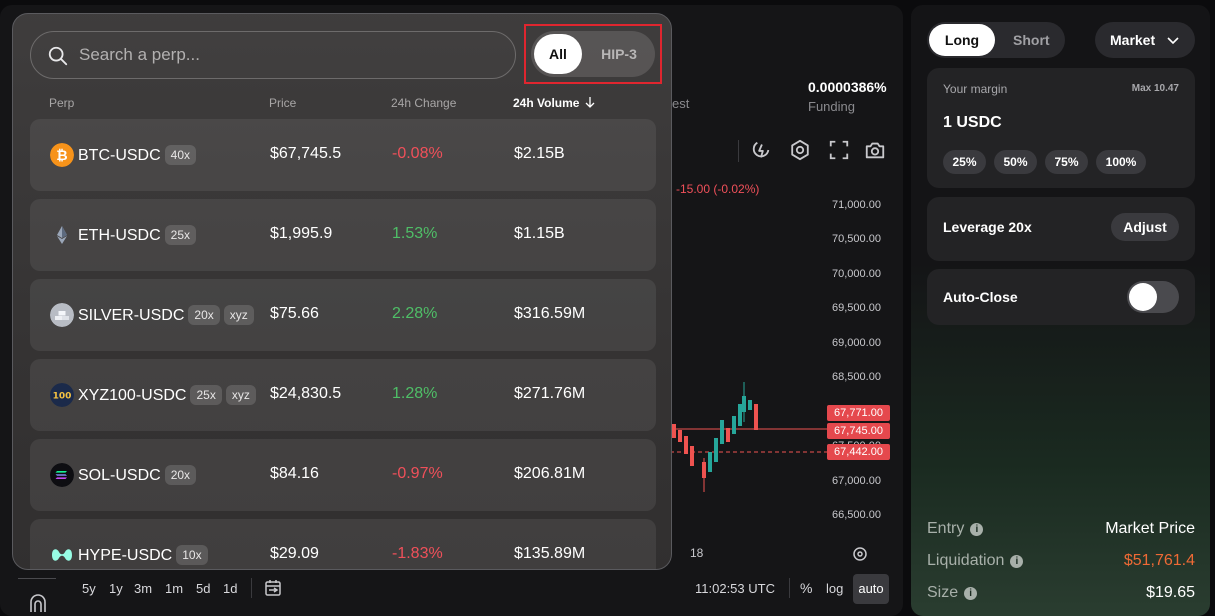  Describe the element at coordinates (38, 602) in the screenshot. I see `home-icon` at that location.